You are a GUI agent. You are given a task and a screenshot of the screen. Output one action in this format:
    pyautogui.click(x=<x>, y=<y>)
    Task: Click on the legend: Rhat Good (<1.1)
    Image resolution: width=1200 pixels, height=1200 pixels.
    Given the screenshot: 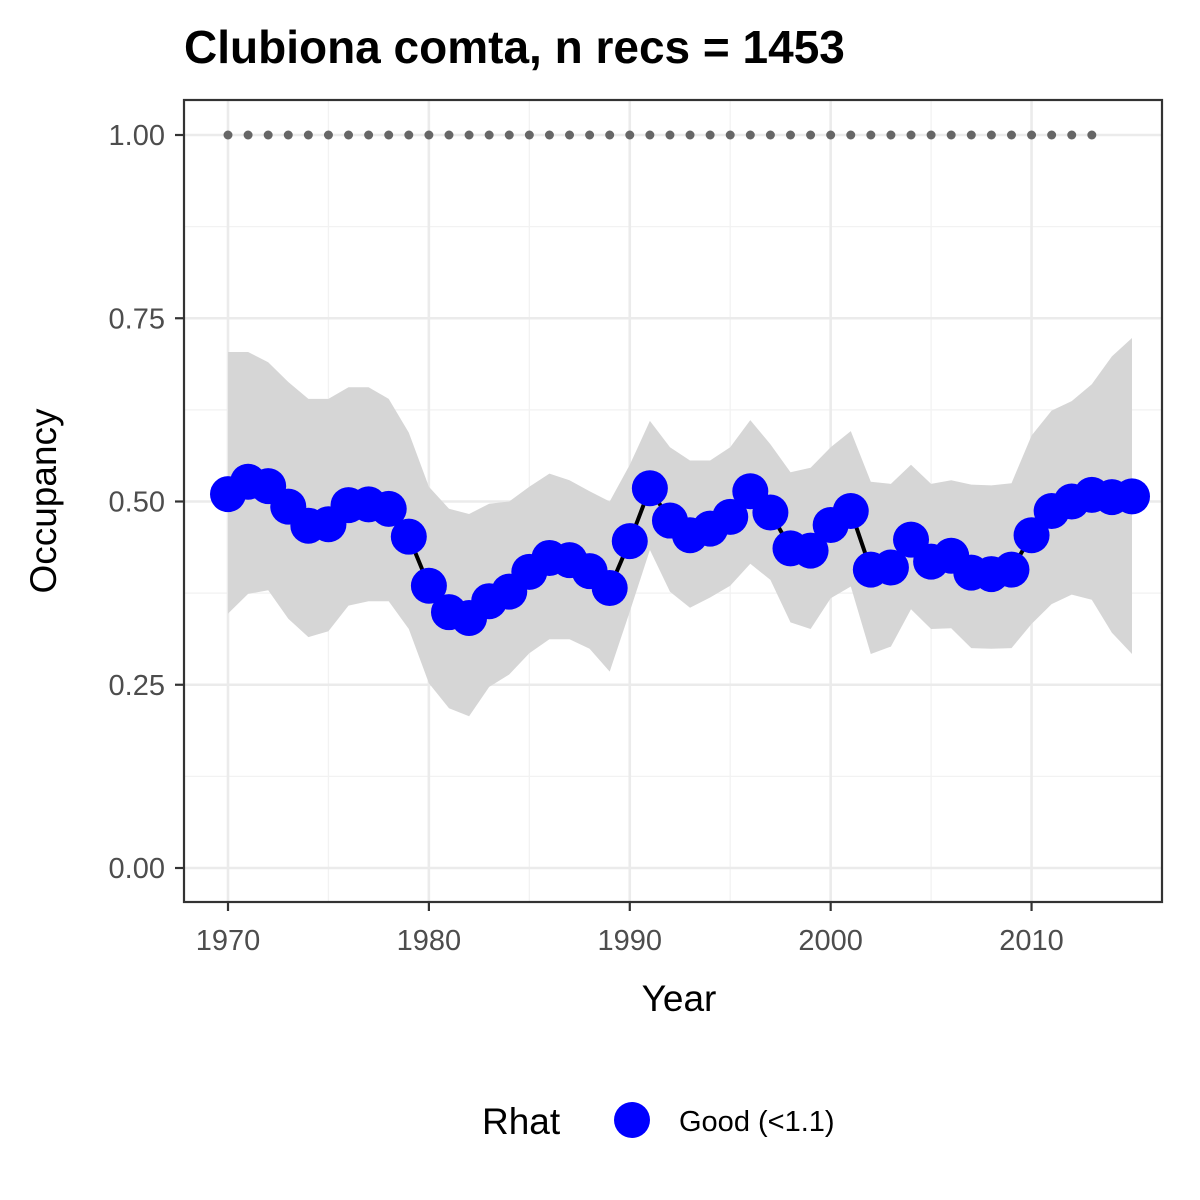 What is the action you would take?
    pyautogui.click(x=658, y=1121)
    